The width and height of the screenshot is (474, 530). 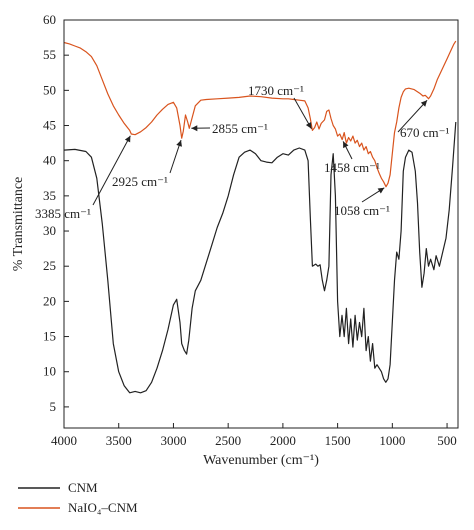 What do you see at coordinates (49, 336) in the screenshot?
I see `y-tick-label: 15` at bounding box center [49, 336].